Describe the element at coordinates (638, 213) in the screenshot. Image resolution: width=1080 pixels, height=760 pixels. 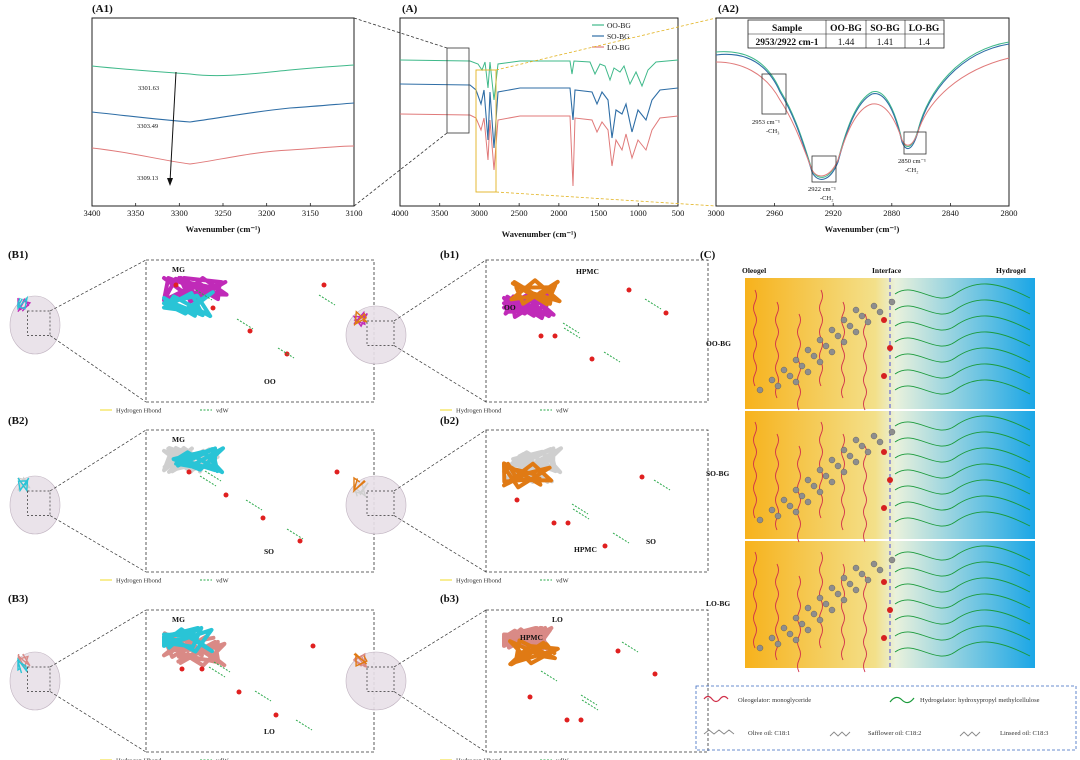
I see `x-tick-label: 1000` at that location.